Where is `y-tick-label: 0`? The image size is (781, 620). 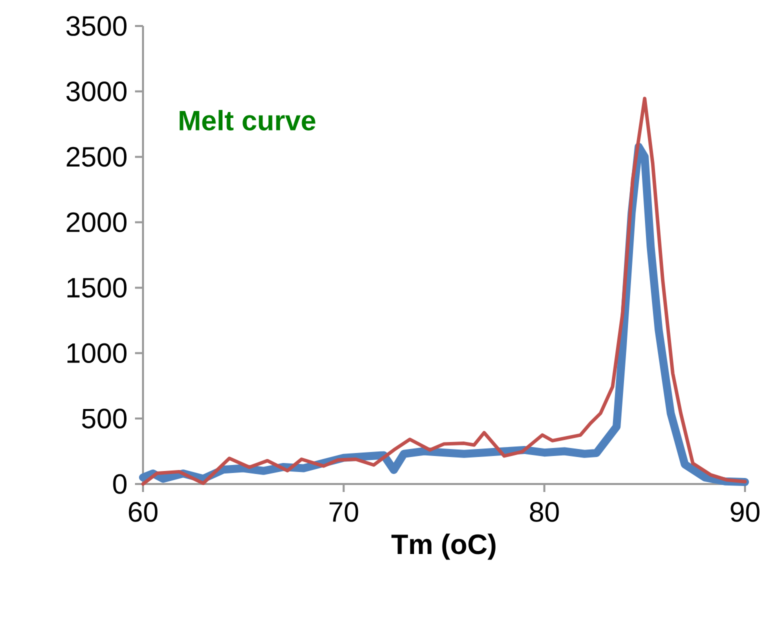 y-tick-label: 0 is located at coordinates (120, 484).